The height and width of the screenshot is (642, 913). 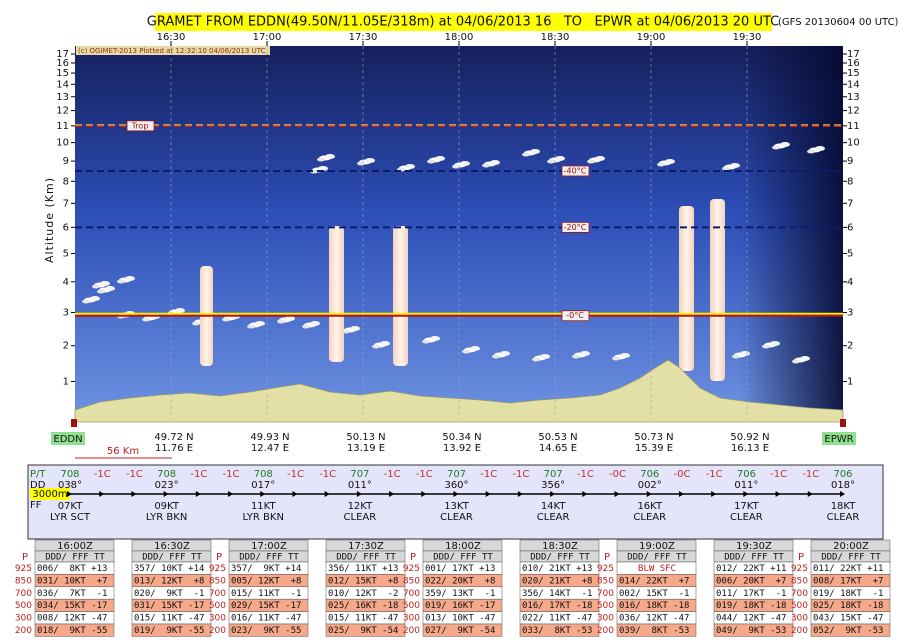 I want to click on destination-marker, so click(x=843, y=423).